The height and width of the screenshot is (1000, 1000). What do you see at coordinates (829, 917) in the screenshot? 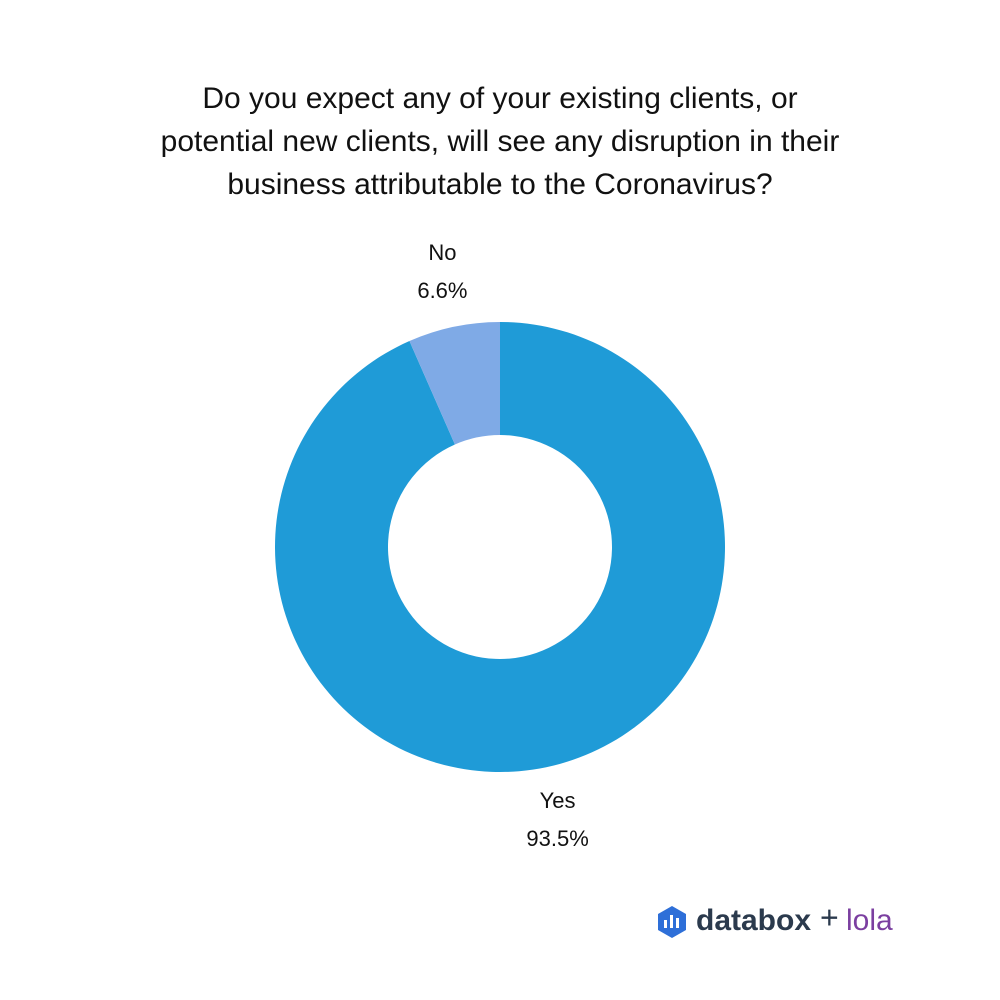
I see `logo-plus: +` at bounding box center [829, 917].